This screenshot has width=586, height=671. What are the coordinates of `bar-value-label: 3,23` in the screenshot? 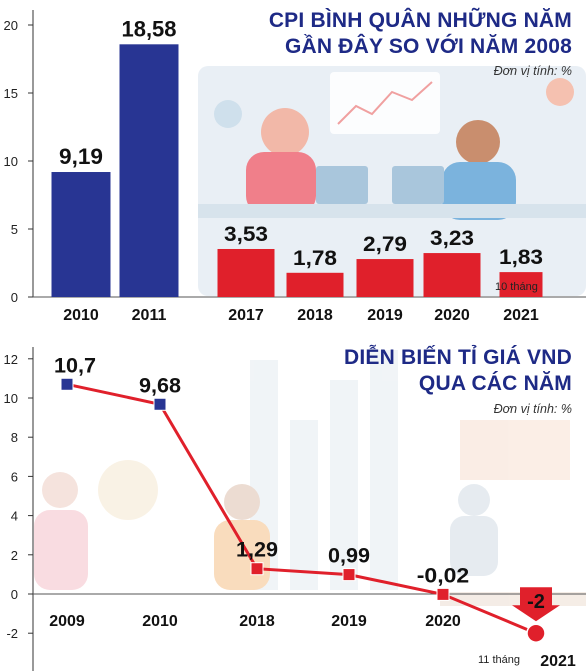 It's located at (452, 238).